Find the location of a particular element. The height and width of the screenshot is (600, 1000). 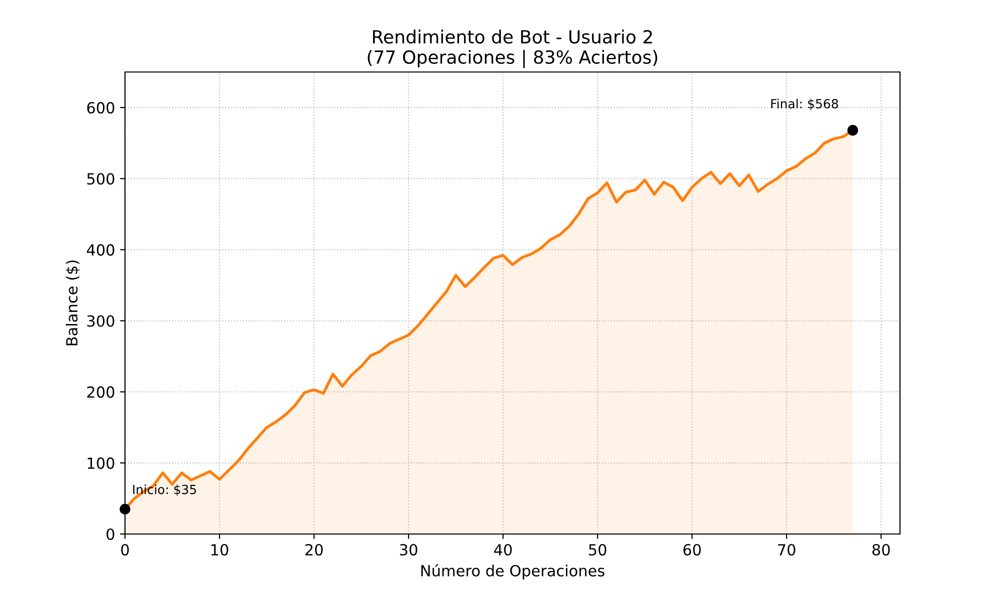

y-tick-label: 200 is located at coordinates (100, 392).